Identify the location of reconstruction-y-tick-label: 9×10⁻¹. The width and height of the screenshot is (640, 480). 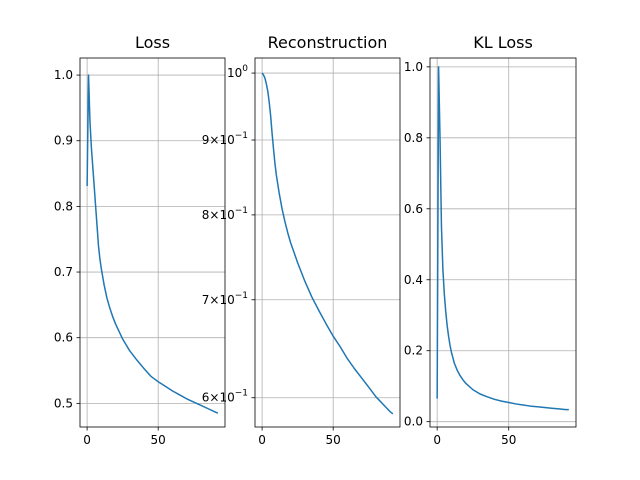
(225, 139).